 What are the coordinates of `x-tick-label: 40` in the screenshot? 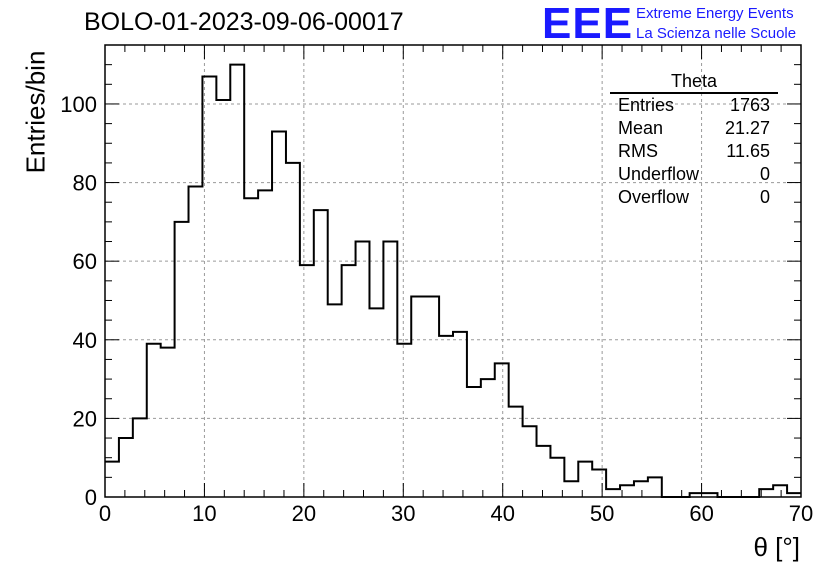 It's located at (502, 513).